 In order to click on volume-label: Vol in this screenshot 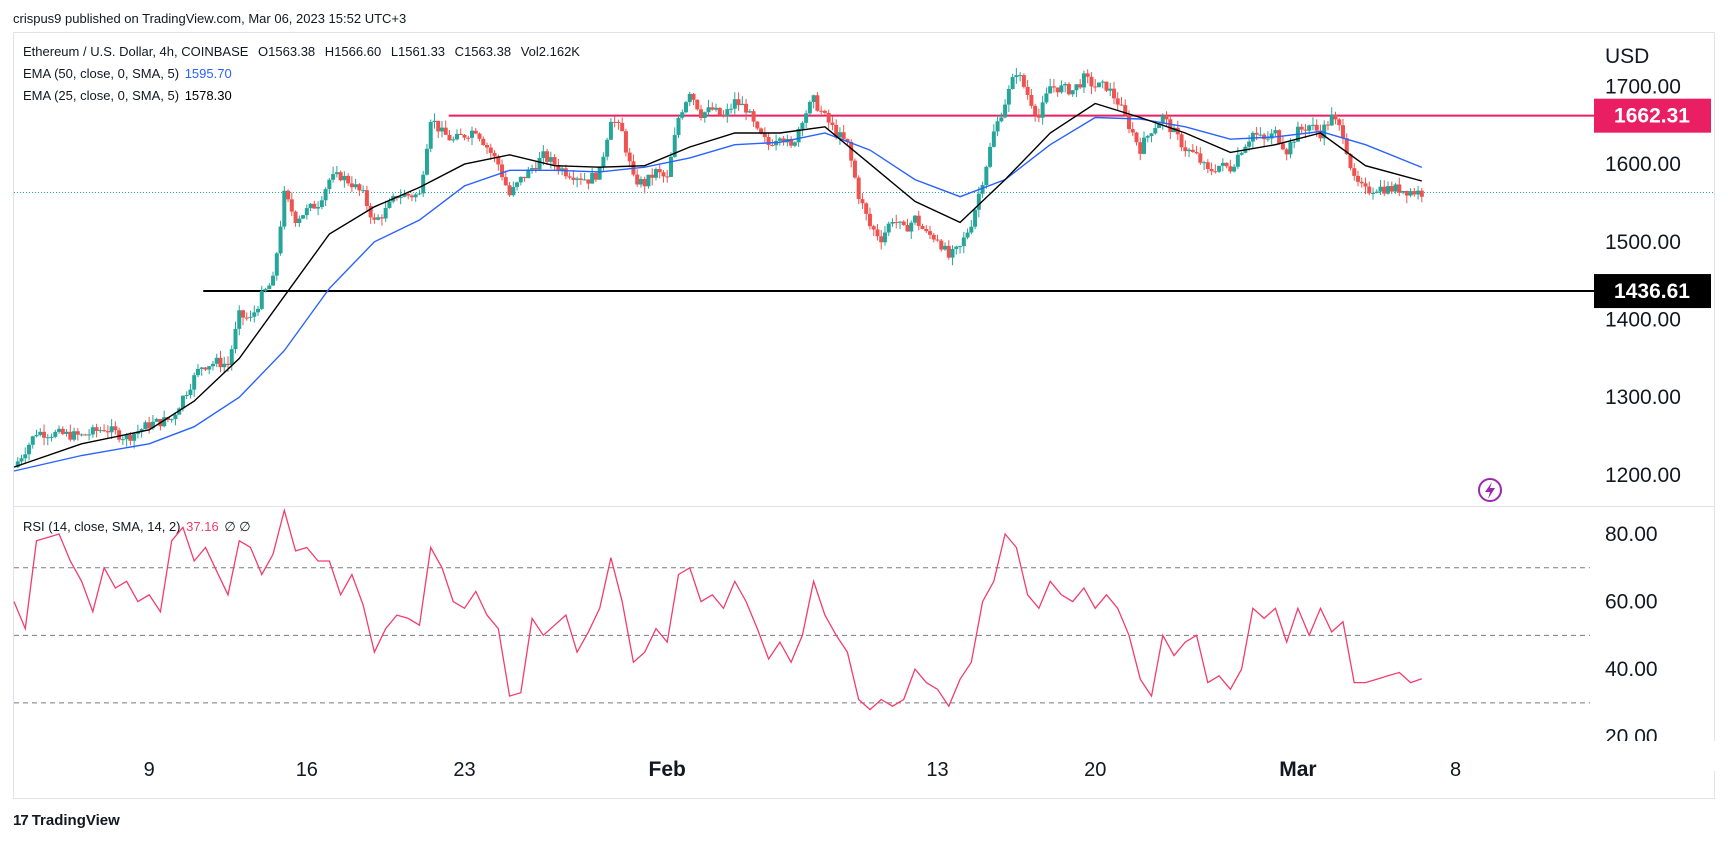, I will do `click(529, 51)`.